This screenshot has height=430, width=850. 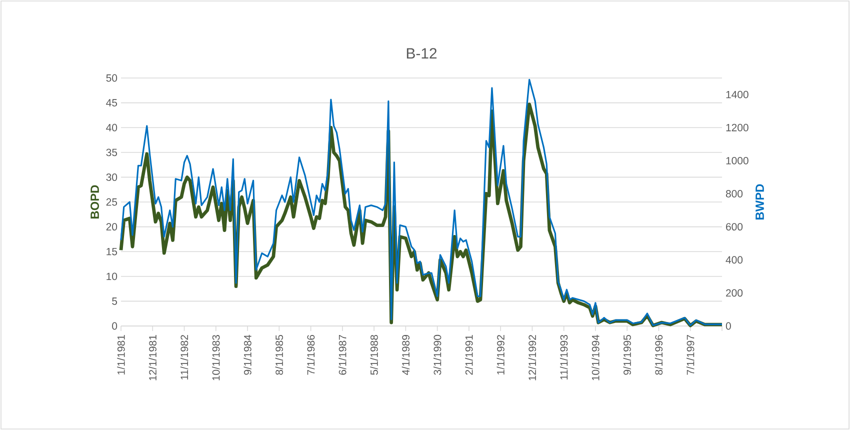 I want to click on x-tick-label: 9/1/1995, so click(x=627, y=354).